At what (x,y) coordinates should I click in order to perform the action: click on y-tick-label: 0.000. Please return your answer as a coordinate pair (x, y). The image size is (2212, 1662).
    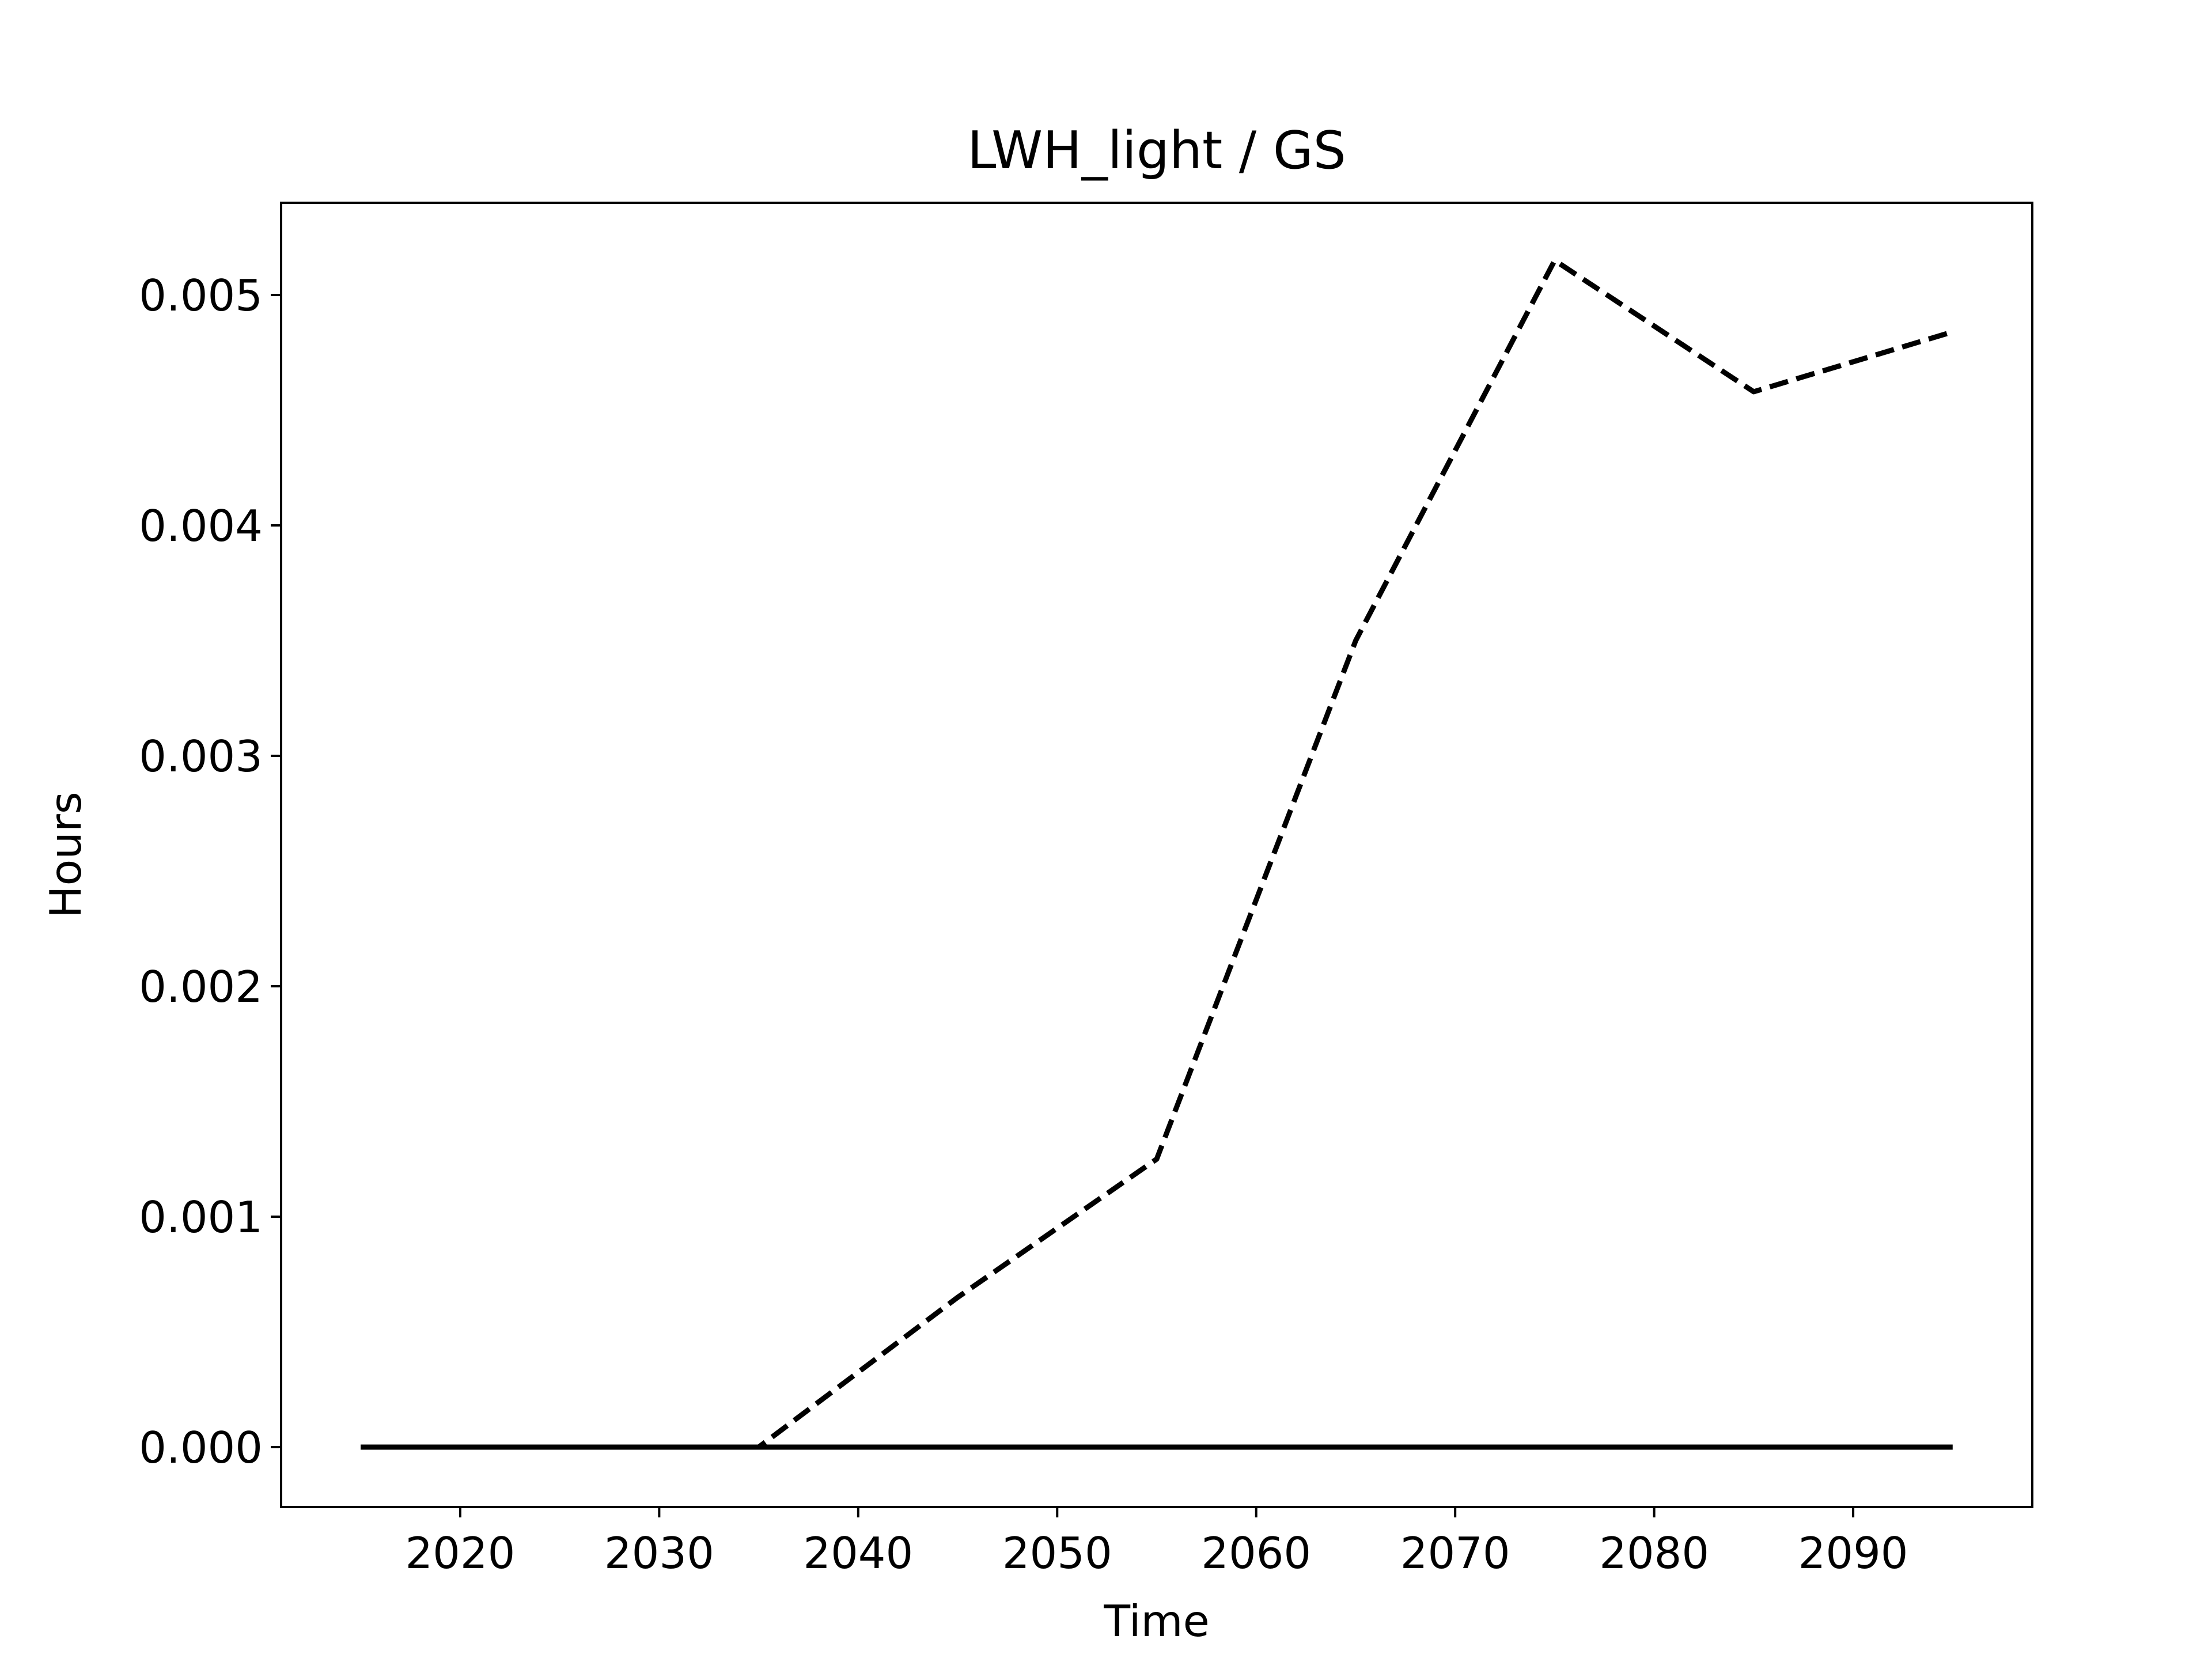
    Looking at the image, I should click on (201, 1448).